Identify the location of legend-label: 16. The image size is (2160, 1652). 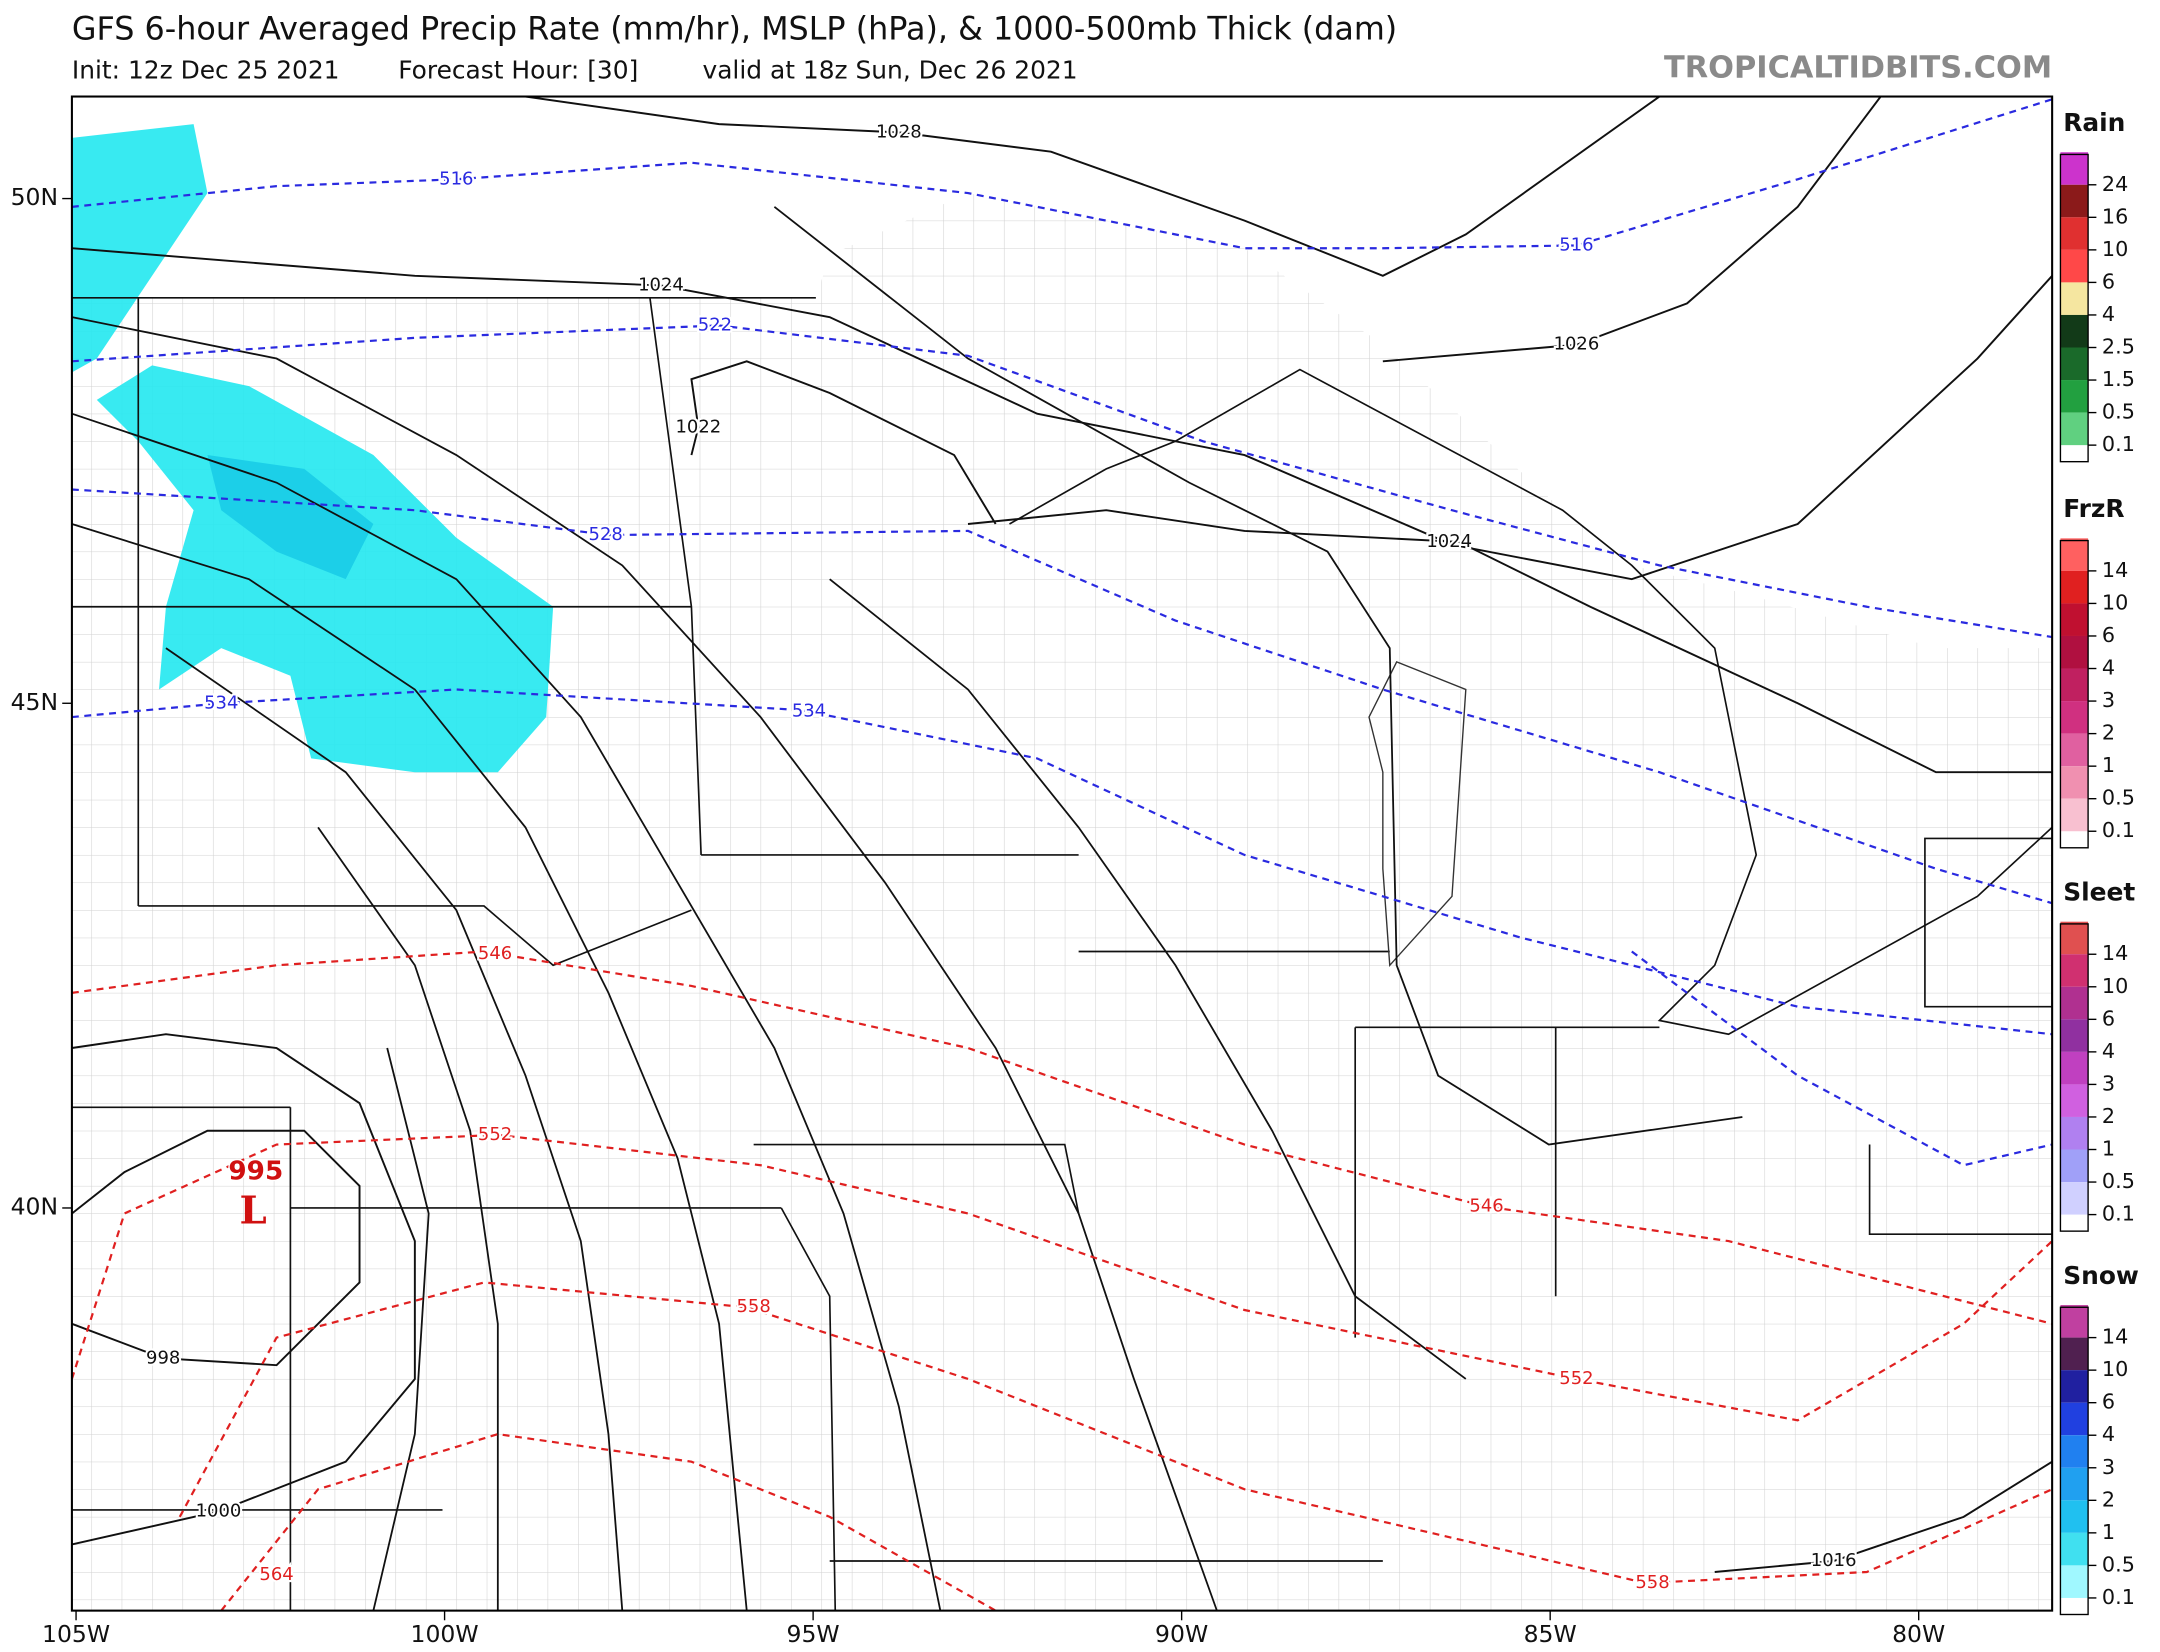
(2115, 216).